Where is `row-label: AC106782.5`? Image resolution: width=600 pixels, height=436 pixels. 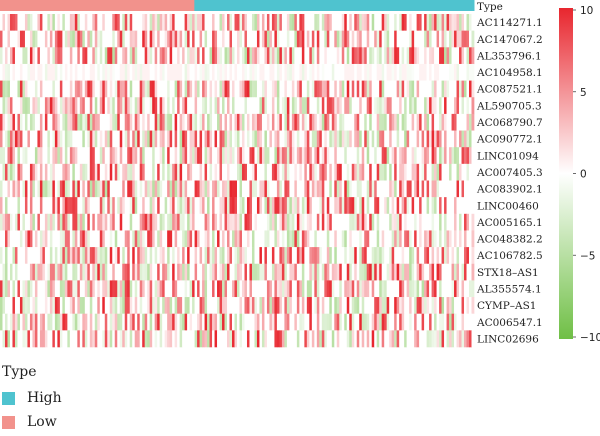
row-label: AC106782.5 is located at coordinates (509, 256).